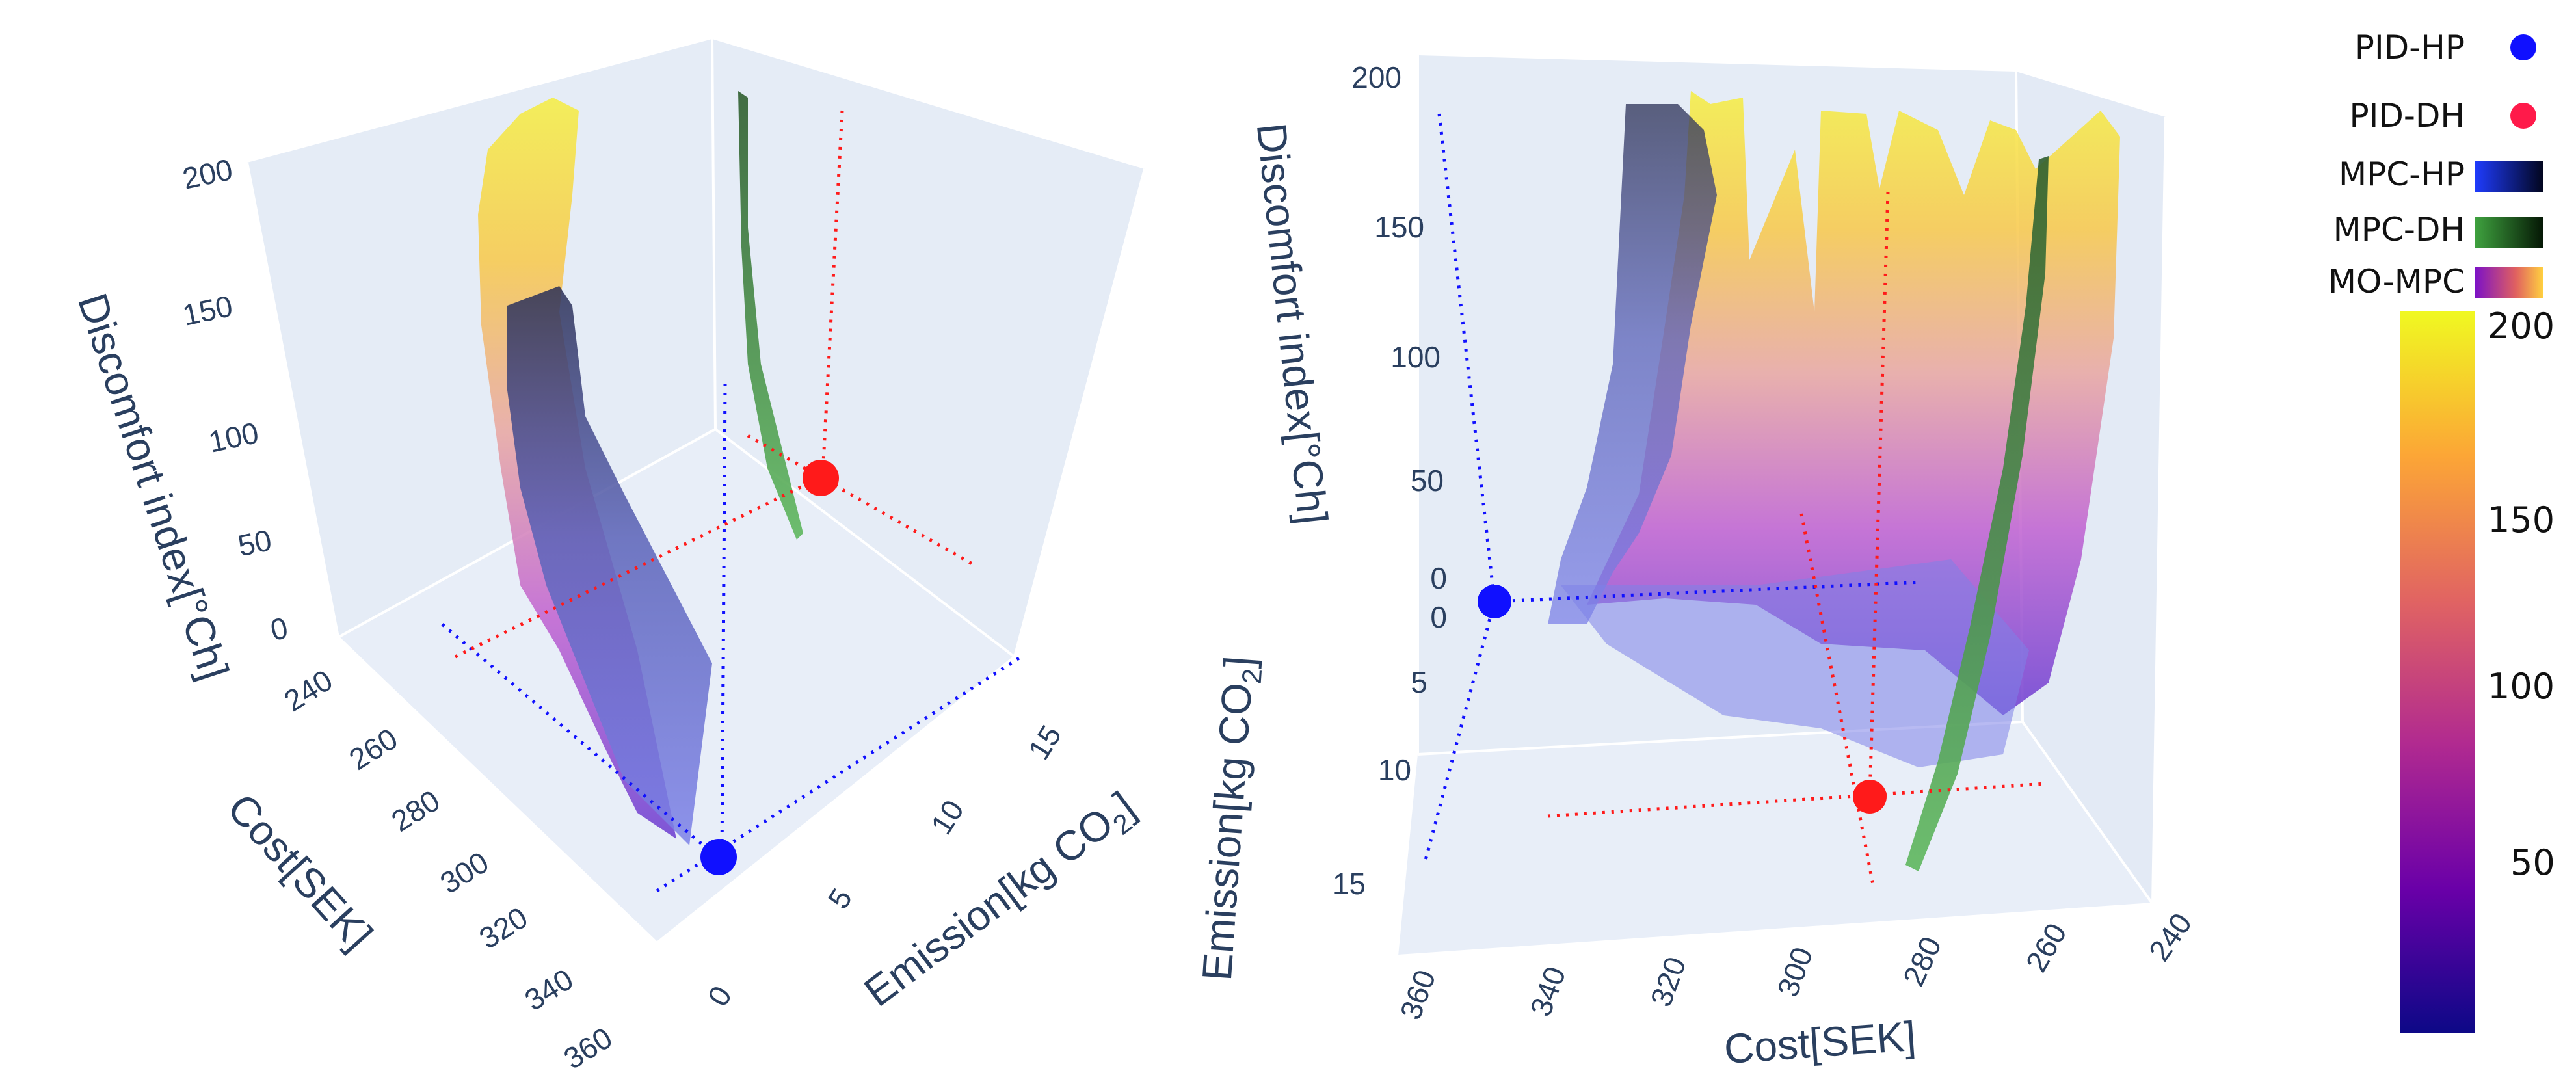  What do you see at coordinates (1820, 1042) in the screenshot?
I see `right-cost-axis-title: Cost[SEK]` at bounding box center [1820, 1042].